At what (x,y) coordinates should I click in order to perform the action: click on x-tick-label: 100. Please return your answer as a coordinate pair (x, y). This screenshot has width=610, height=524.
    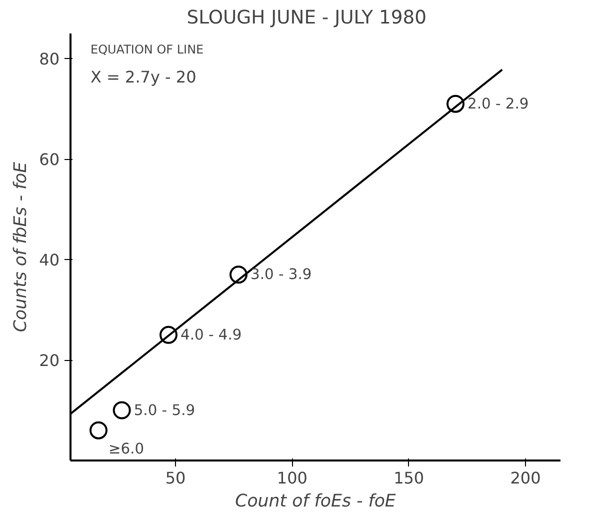
    Looking at the image, I should click on (292, 478).